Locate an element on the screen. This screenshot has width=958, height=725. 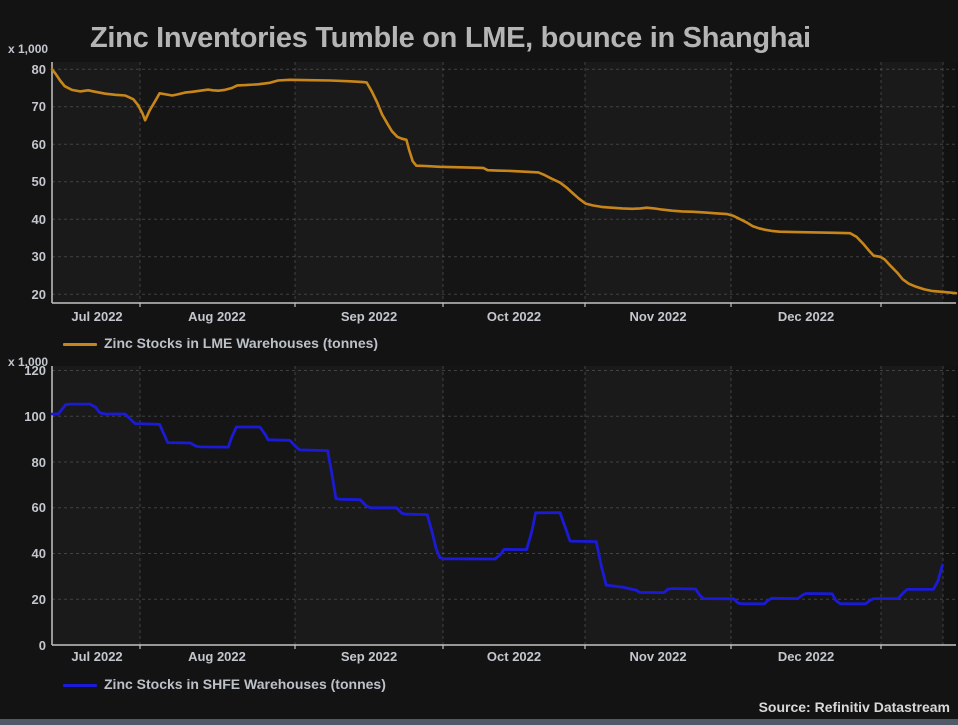
lme-x-tick-label: Jul 2022 is located at coordinates (97, 316).